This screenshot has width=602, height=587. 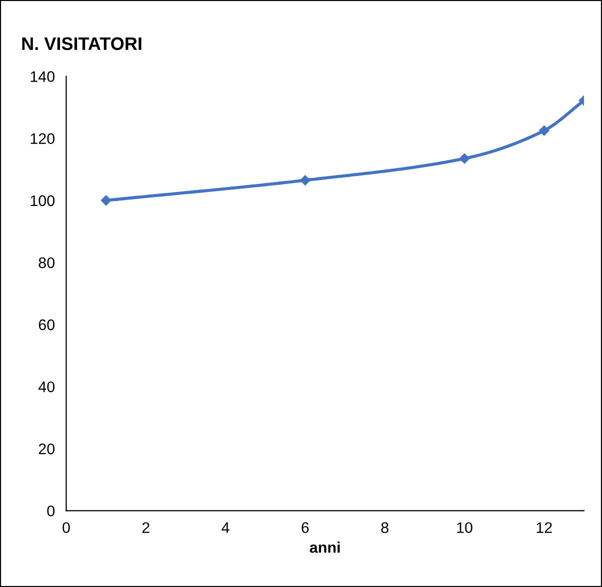 What do you see at coordinates (42, 76) in the screenshot?
I see `y-tick-label: 140` at bounding box center [42, 76].